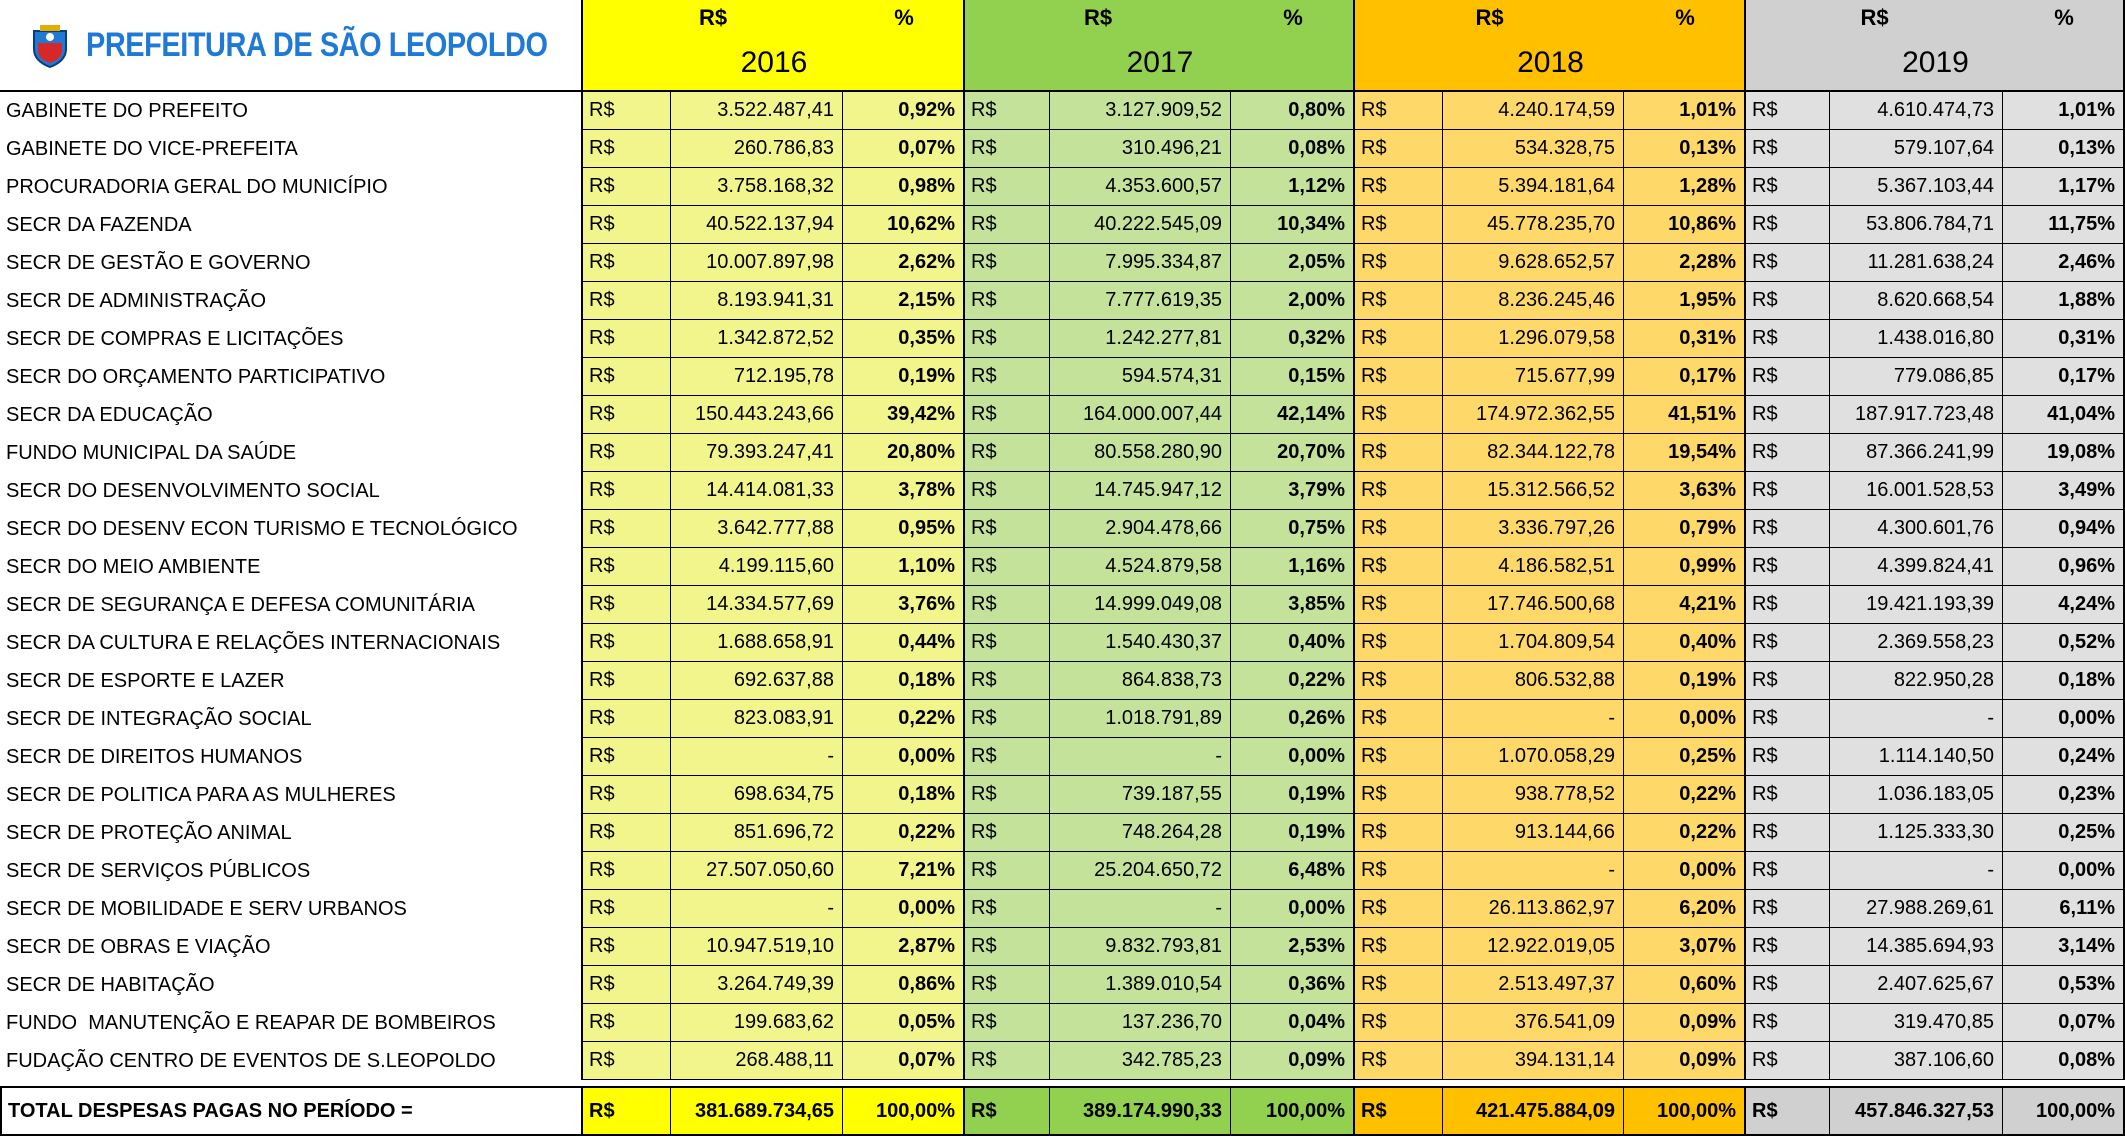  Describe the element at coordinates (1685, 681) in the screenshot. I see `percent-cell: 0,19%` at that location.